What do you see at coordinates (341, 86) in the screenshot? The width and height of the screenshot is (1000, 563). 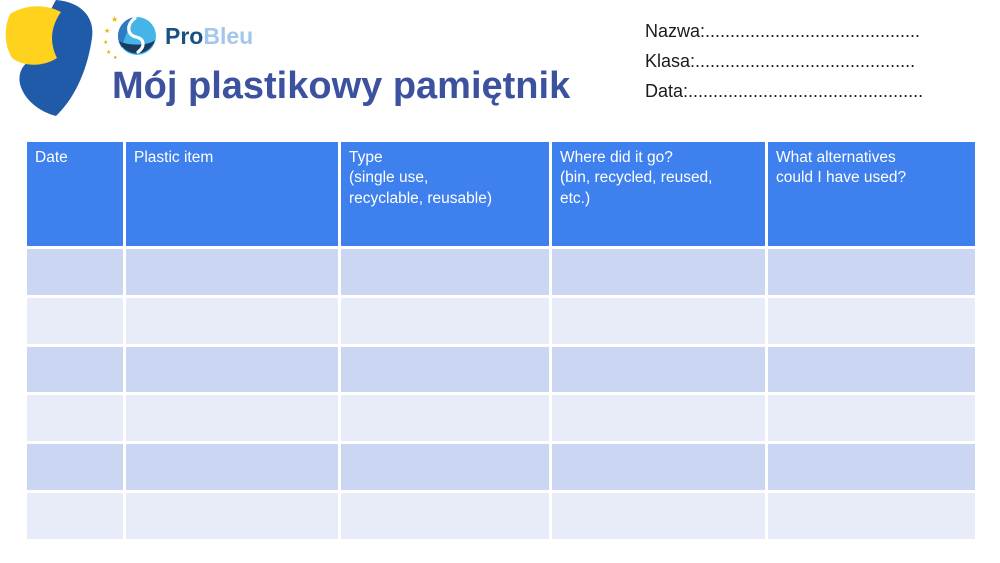 I see `page-title: Mój plastikowy pamiętnik` at bounding box center [341, 86].